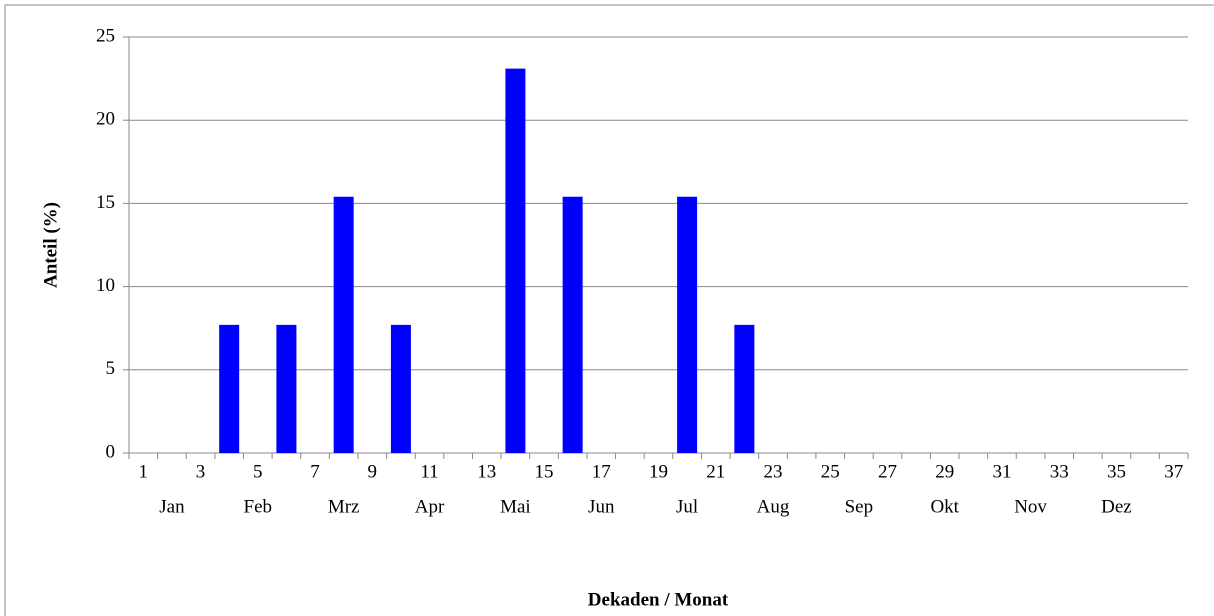 The height and width of the screenshot is (616, 1214). I want to click on x-tick-label: 25, so click(830, 471).